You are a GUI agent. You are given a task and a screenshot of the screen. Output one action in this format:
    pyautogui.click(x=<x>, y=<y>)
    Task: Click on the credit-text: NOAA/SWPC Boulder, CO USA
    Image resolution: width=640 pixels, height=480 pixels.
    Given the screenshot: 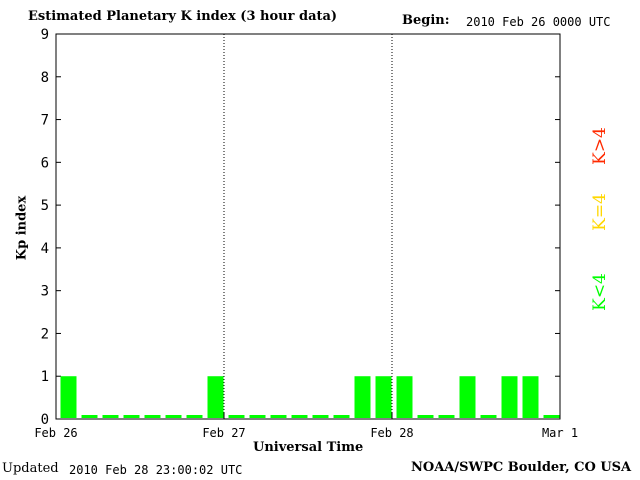 What is the action you would take?
    pyautogui.click(x=521, y=467)
    